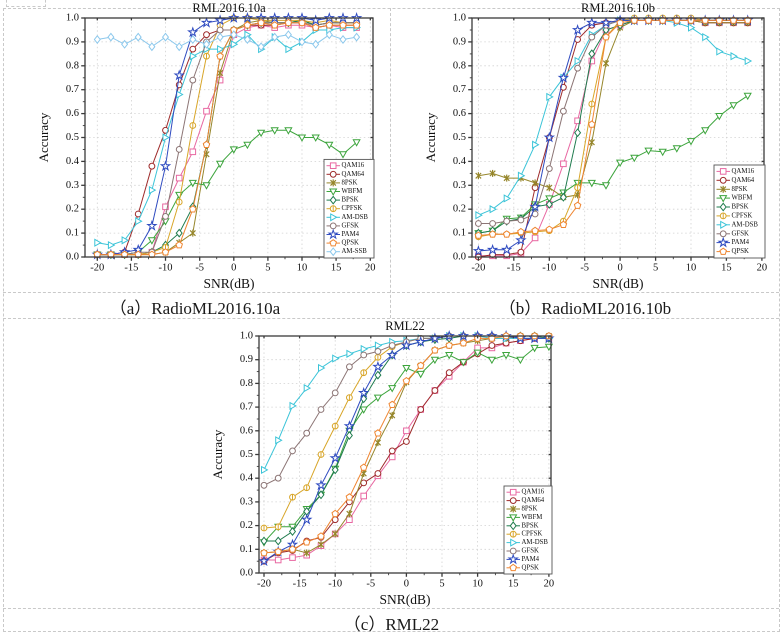 This screenshot has width=783, height=634. What do you see at coordinates (613, 165) in the screenshot?
I see `series-WBFM` at bounding box center [613, 165].